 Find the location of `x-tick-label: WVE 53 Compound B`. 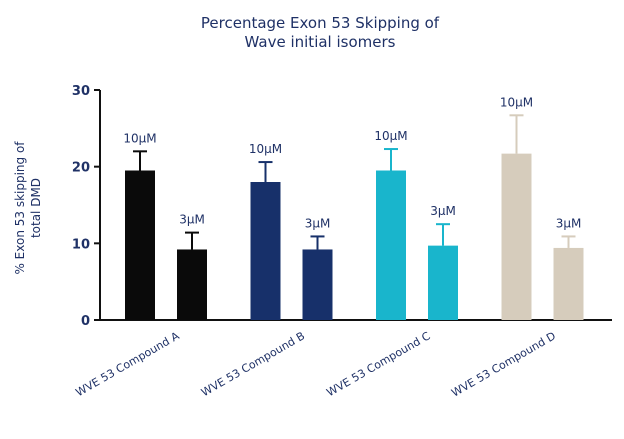

x-tick-label: WVE 53 Compound B is located at coordinates (253, 364).